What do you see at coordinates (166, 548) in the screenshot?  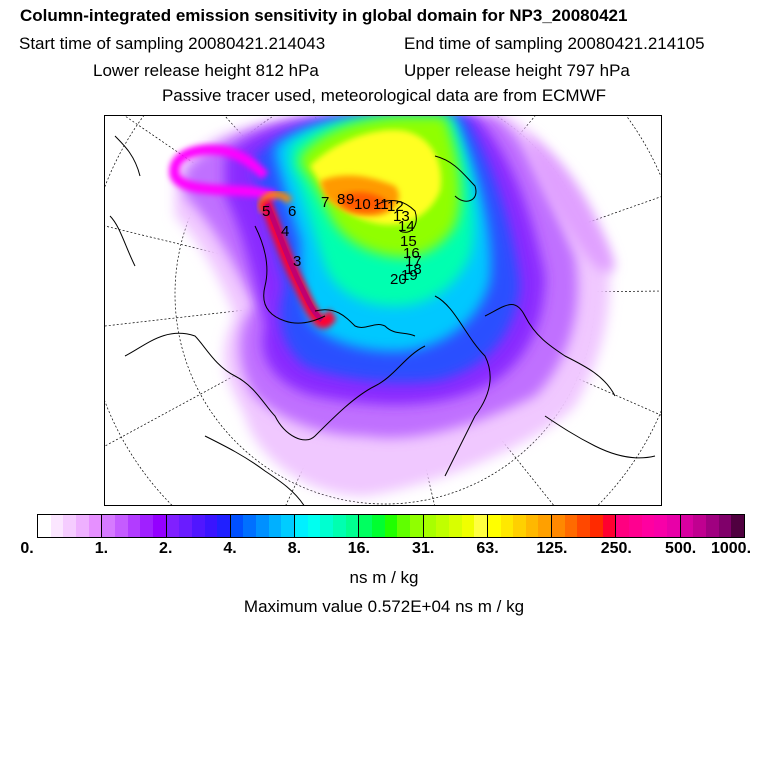 I see `colorbar-tick-label: 2.` at bounding box center [166, 548].